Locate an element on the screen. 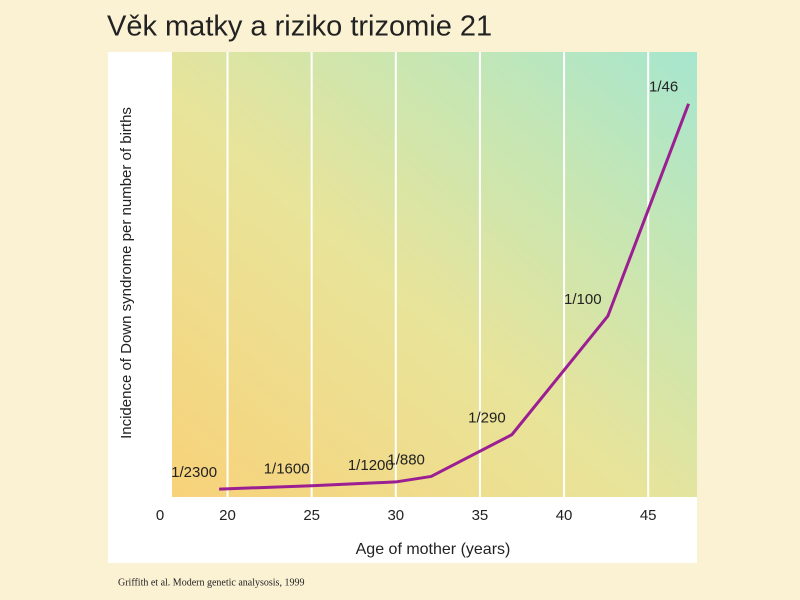  x-axis-label: Age of mother (years) is located at coordinates (433, 549).